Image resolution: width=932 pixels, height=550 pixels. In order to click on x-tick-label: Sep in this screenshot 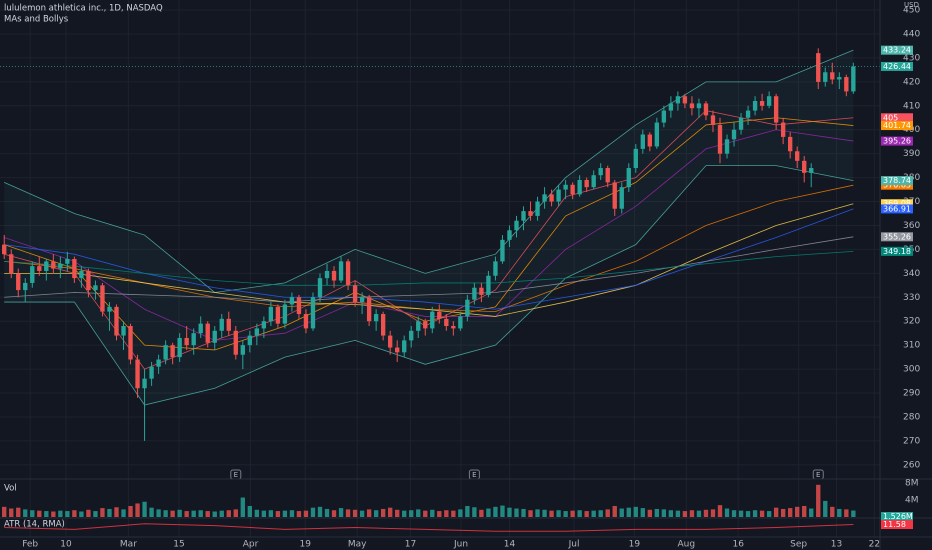, I will do `click(798, 545)`.